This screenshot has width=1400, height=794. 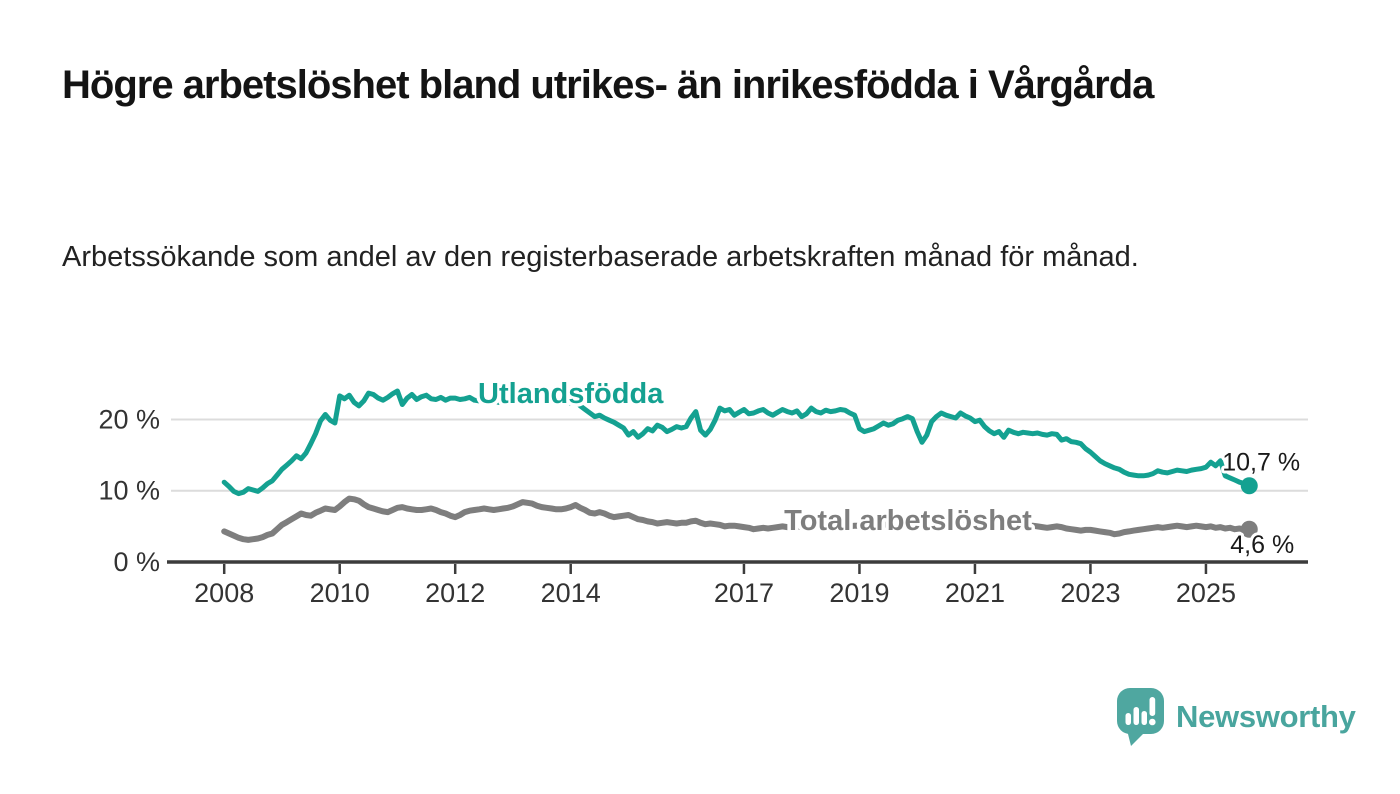 I want to click on newsworthy-branding: Newsworthy, so click(x=1235, y=717).